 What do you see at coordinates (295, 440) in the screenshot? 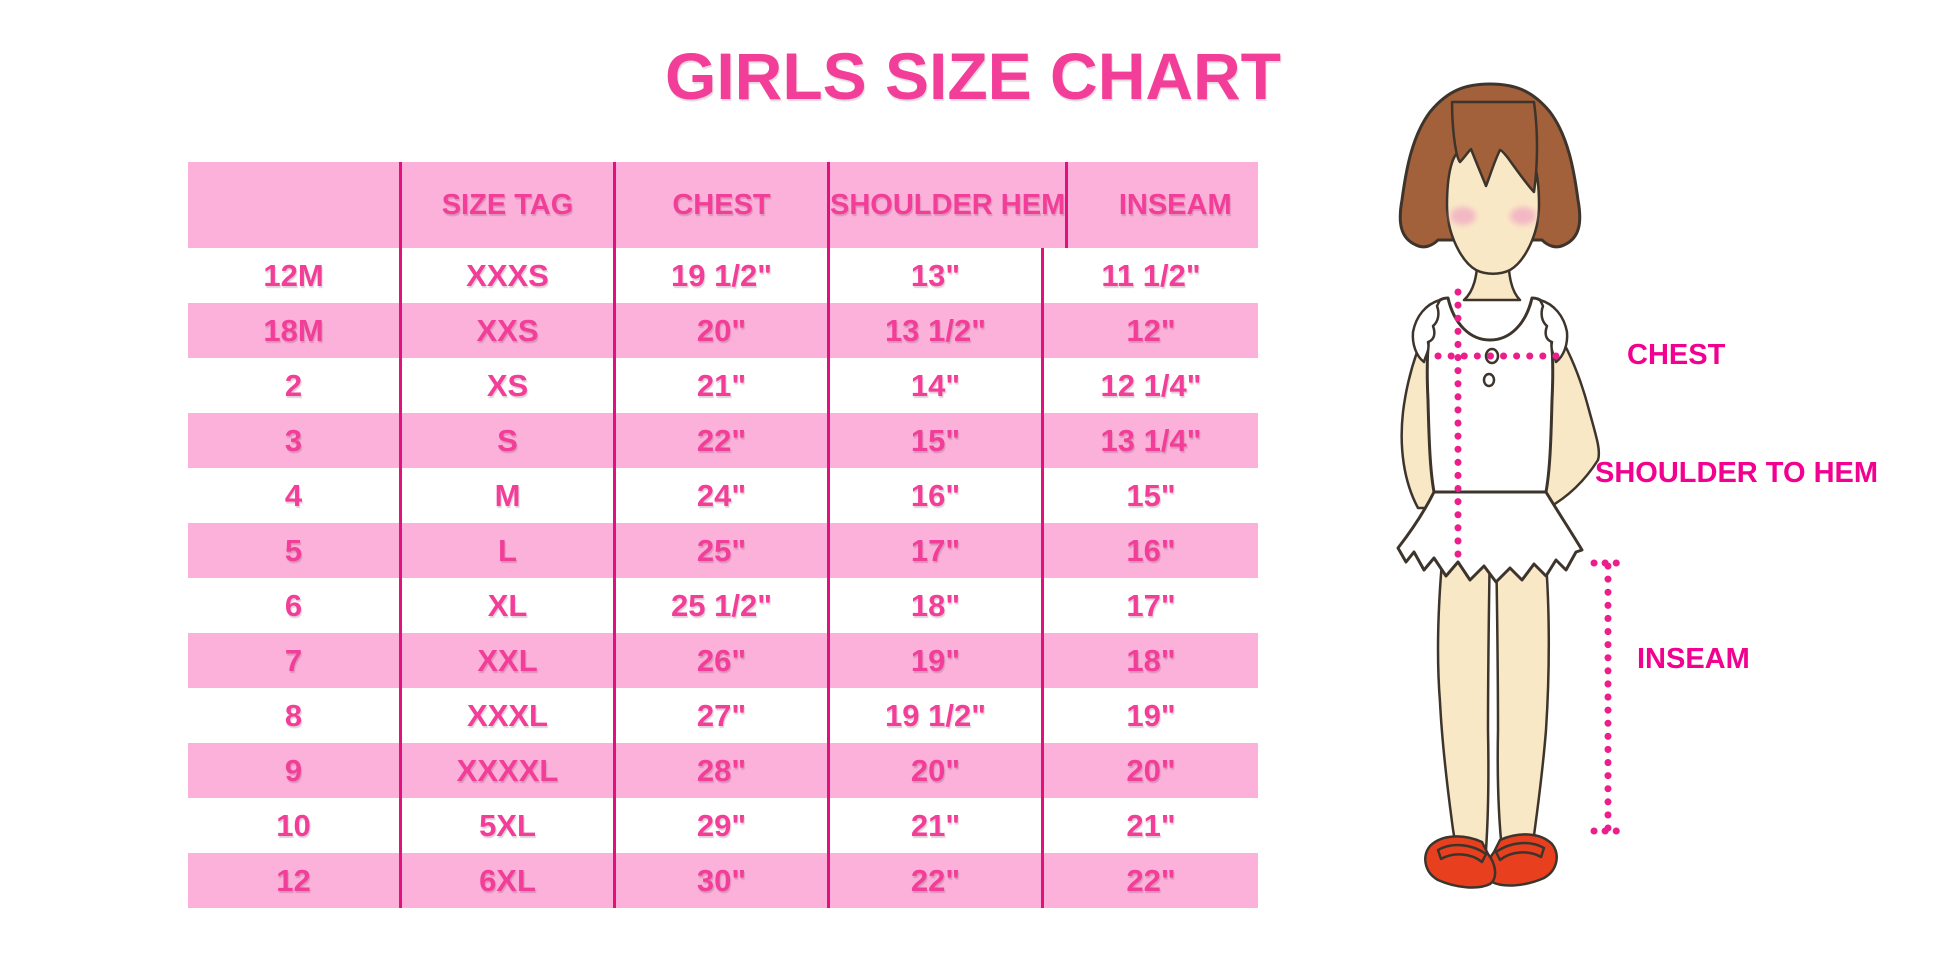
I see `table-cell: 3` at bounding box center [295, 440].